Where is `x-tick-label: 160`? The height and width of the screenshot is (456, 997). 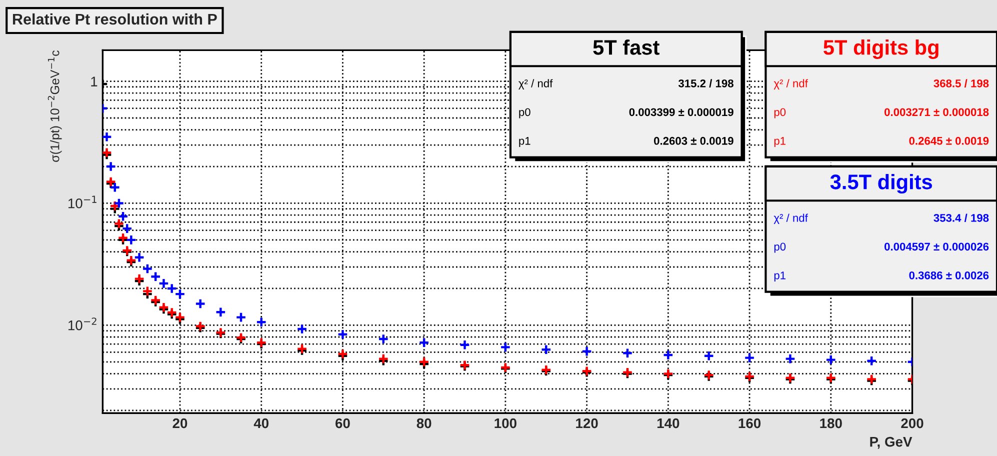
x-tick-label: 160 is located at coordinates (749, 423).